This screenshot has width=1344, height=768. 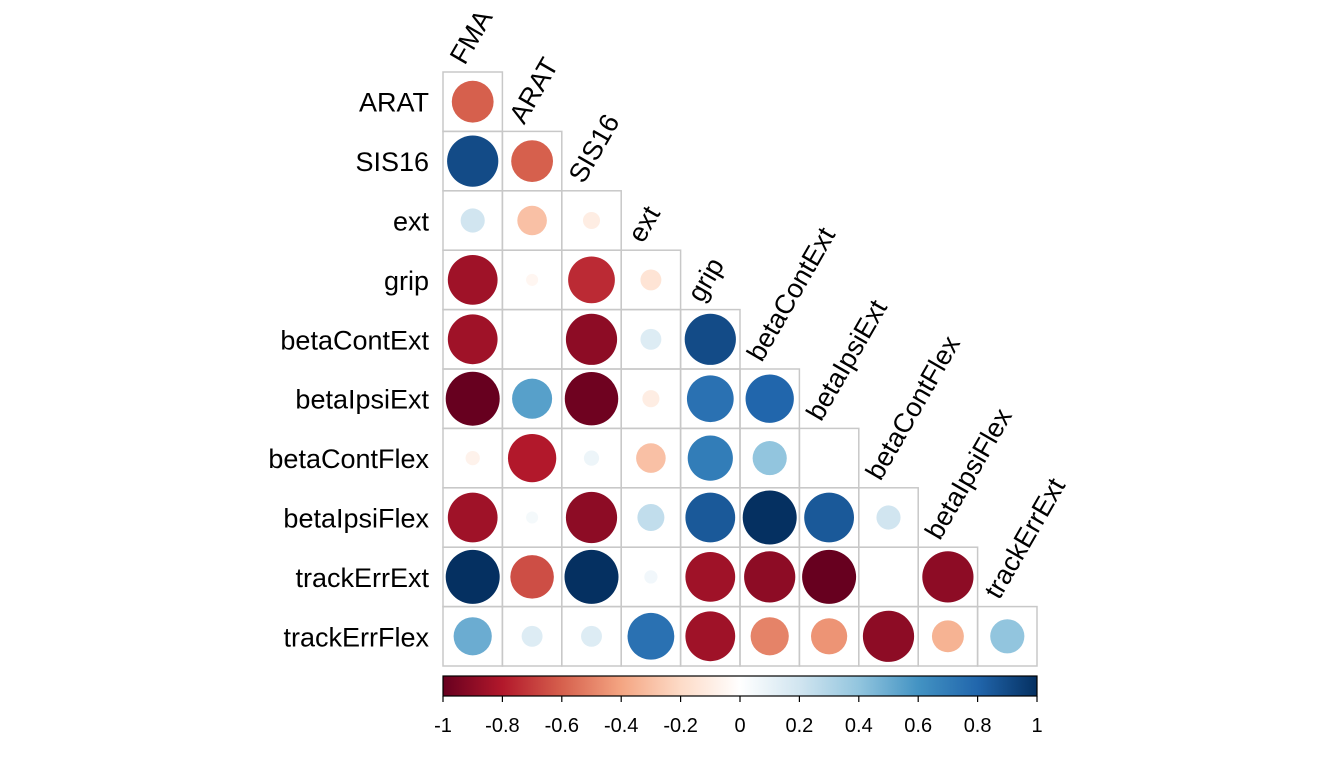 I want to click on row-label: SIS16, so click(x=392, y=162).